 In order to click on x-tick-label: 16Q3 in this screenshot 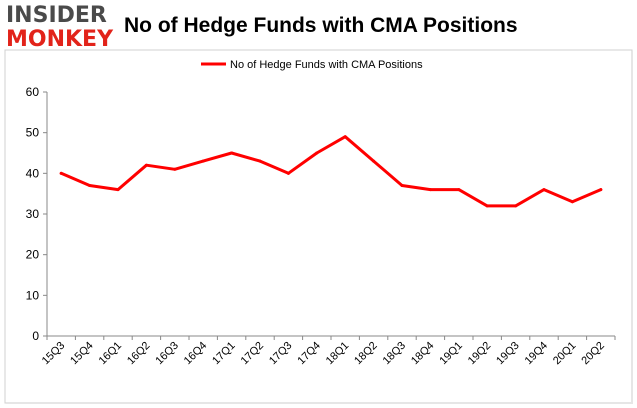, I will do `click(167, 354)`.